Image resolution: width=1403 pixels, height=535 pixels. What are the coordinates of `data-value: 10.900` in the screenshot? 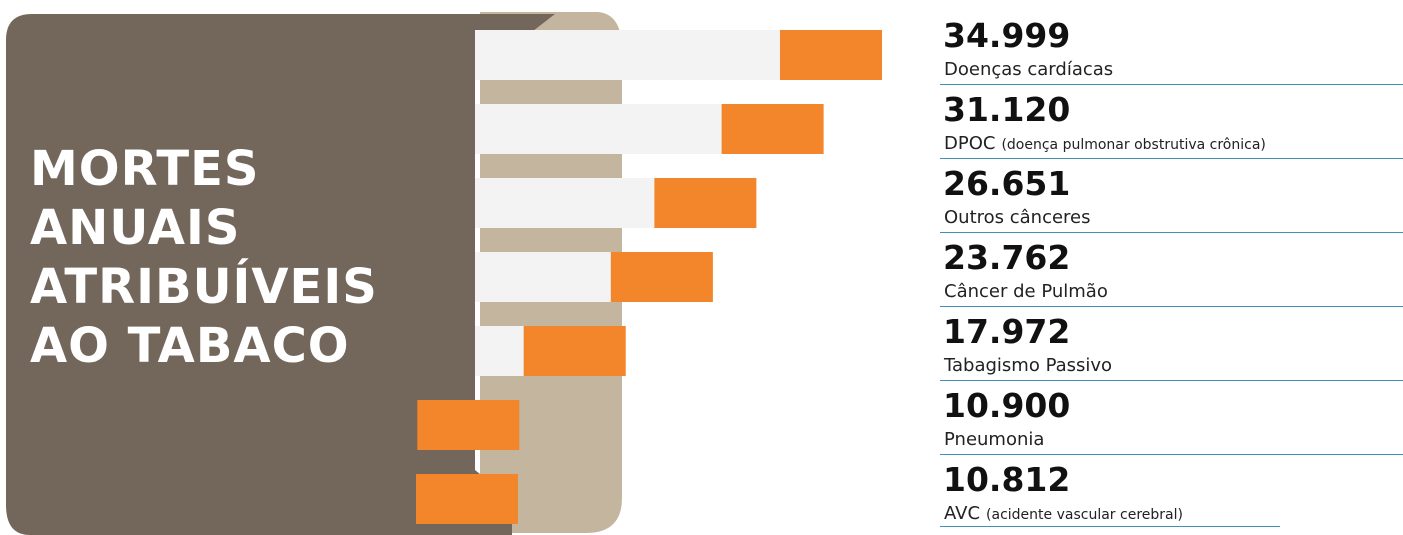 It's located at (1007, 405).